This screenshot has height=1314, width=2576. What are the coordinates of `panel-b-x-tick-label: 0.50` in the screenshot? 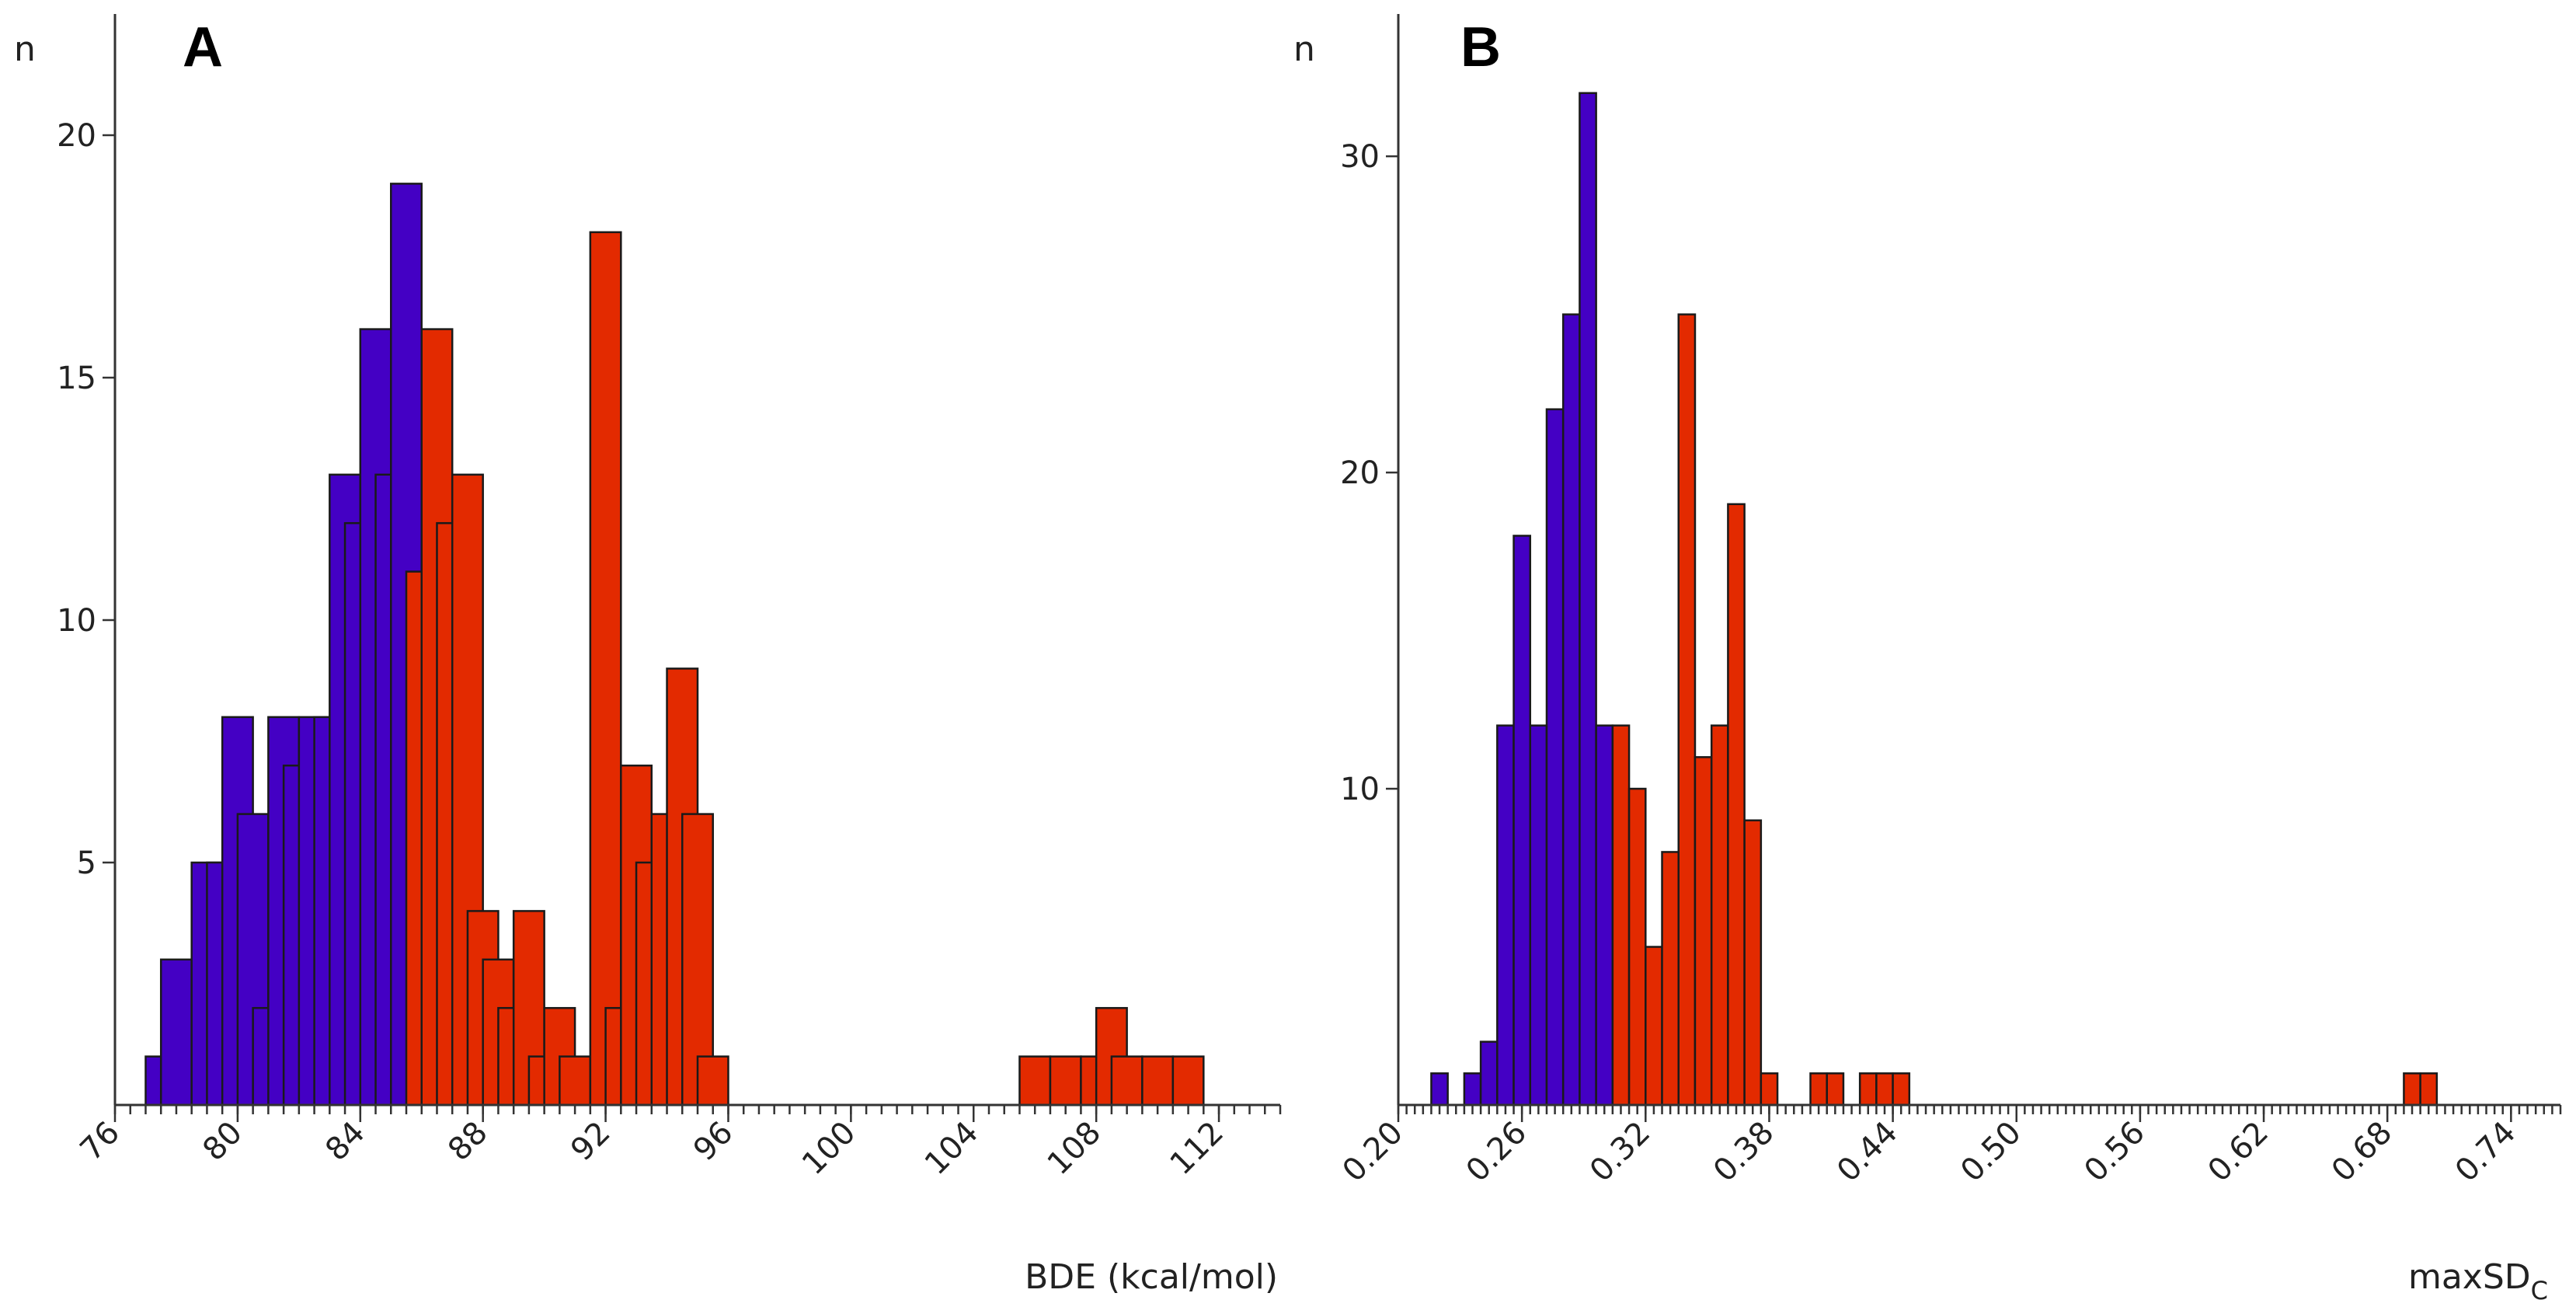 It's located at (1991, 1152).